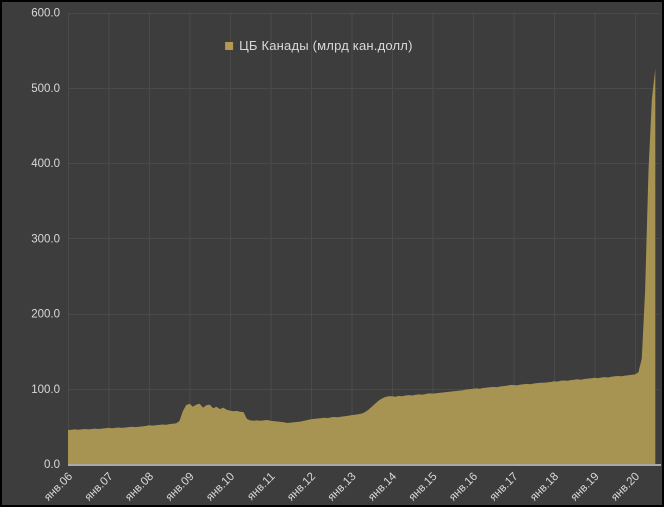 The image size is (664, 507). Describe the element at coordinates (423, 487) in the screenshot. I see `x-tick-label: янв.15` at that location.